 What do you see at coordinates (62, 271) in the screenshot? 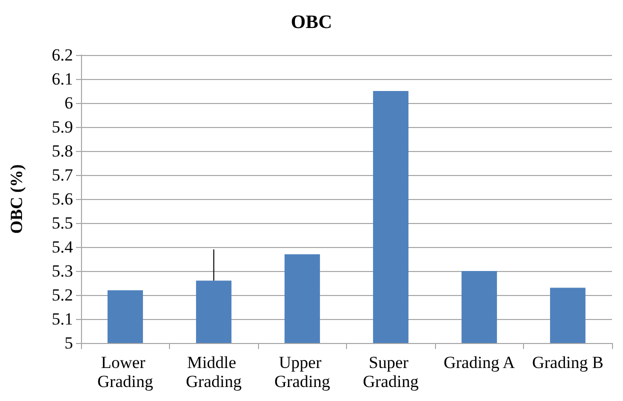
I see `y-tick-label: 5.3` at bounding box center [62, 271].